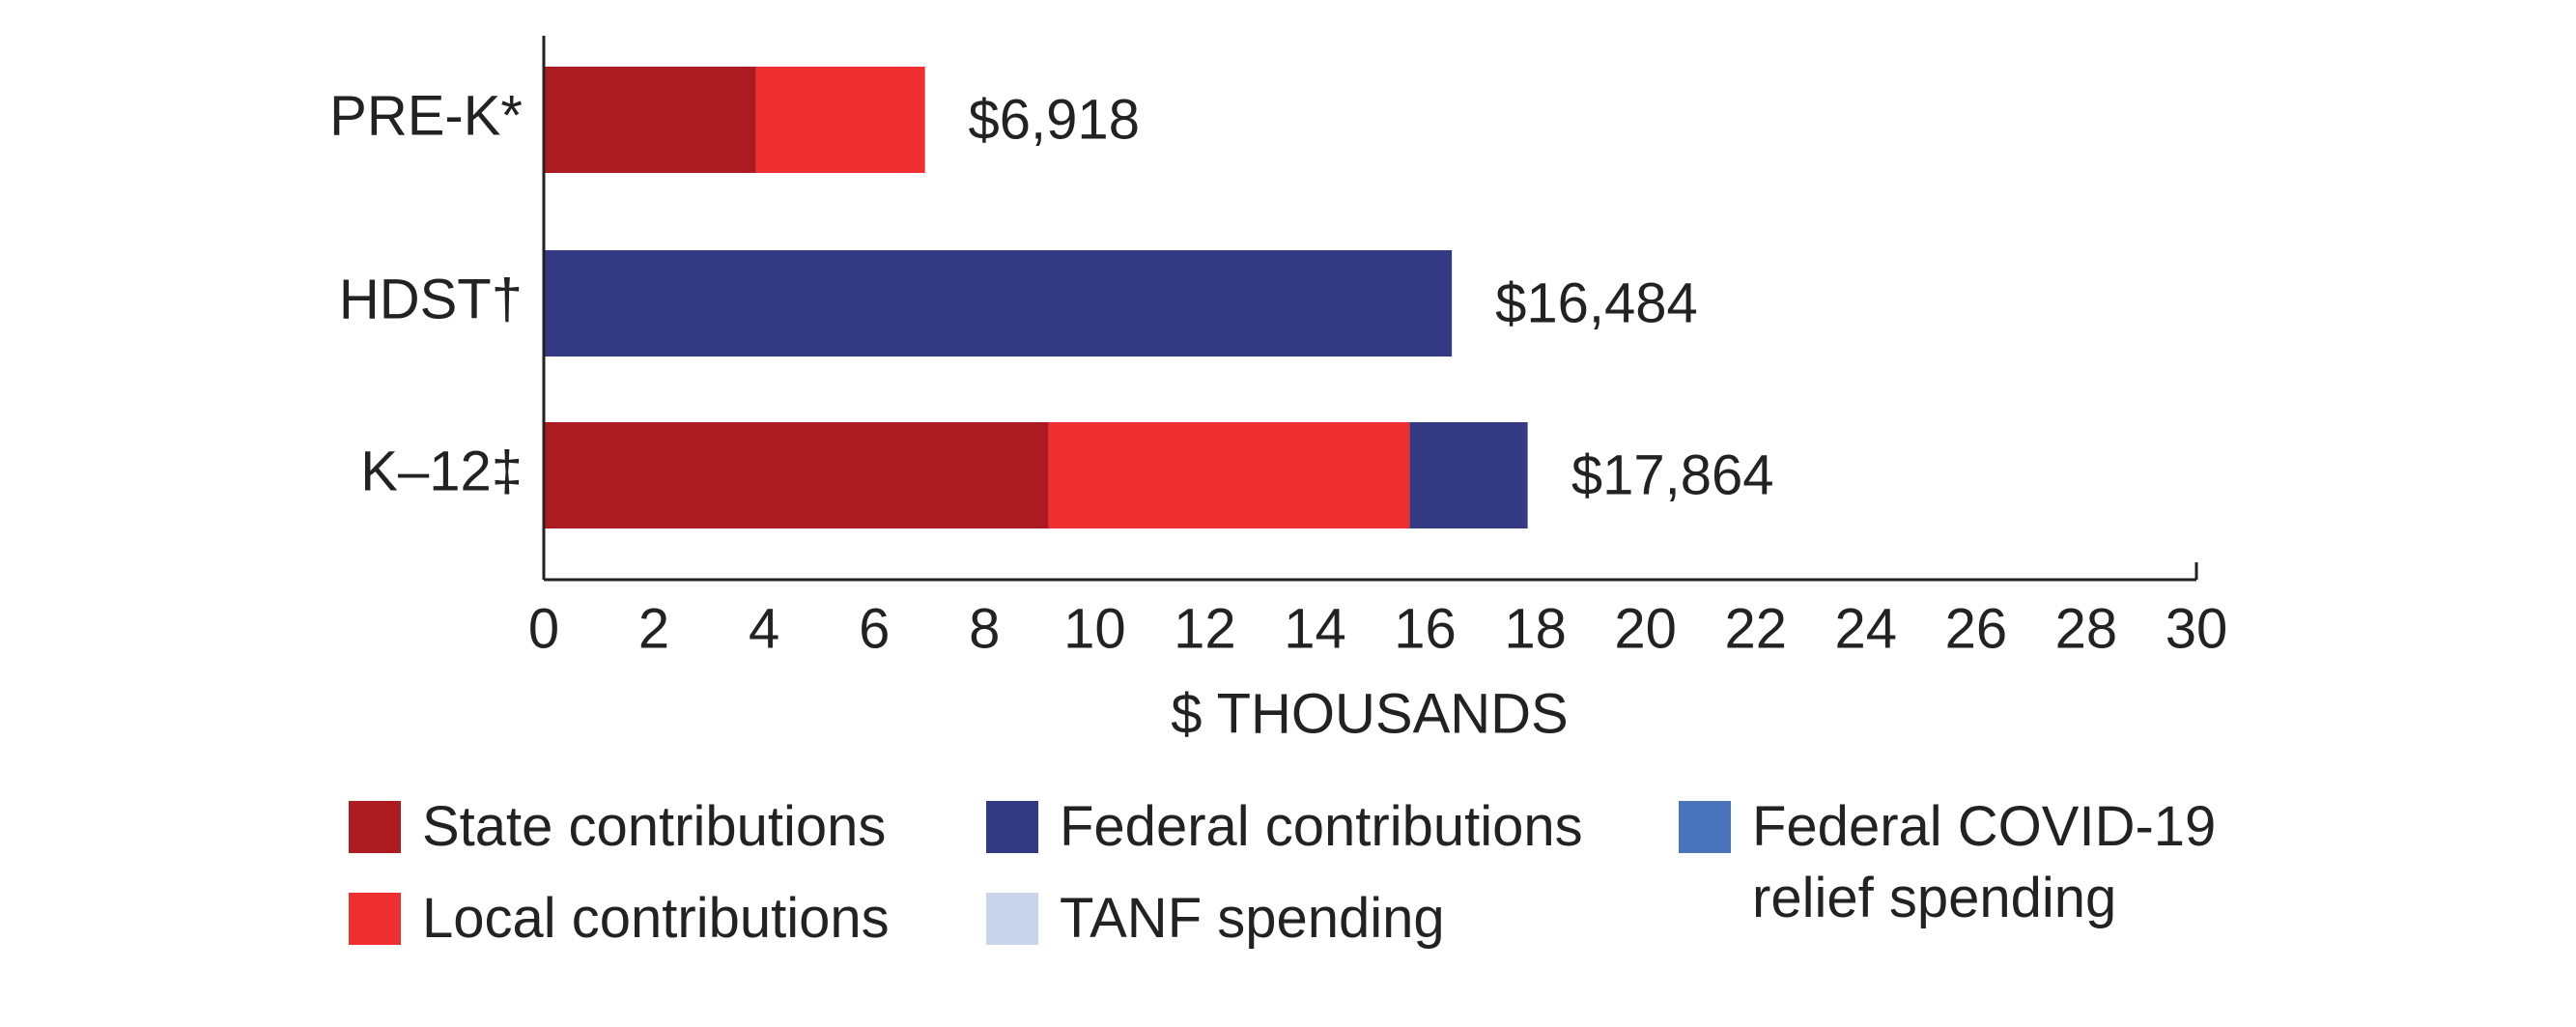 Image resolution: width=2576 pixels, height=1027 pixels. I want to click on x-tick-label: 8, so click(984, 628).